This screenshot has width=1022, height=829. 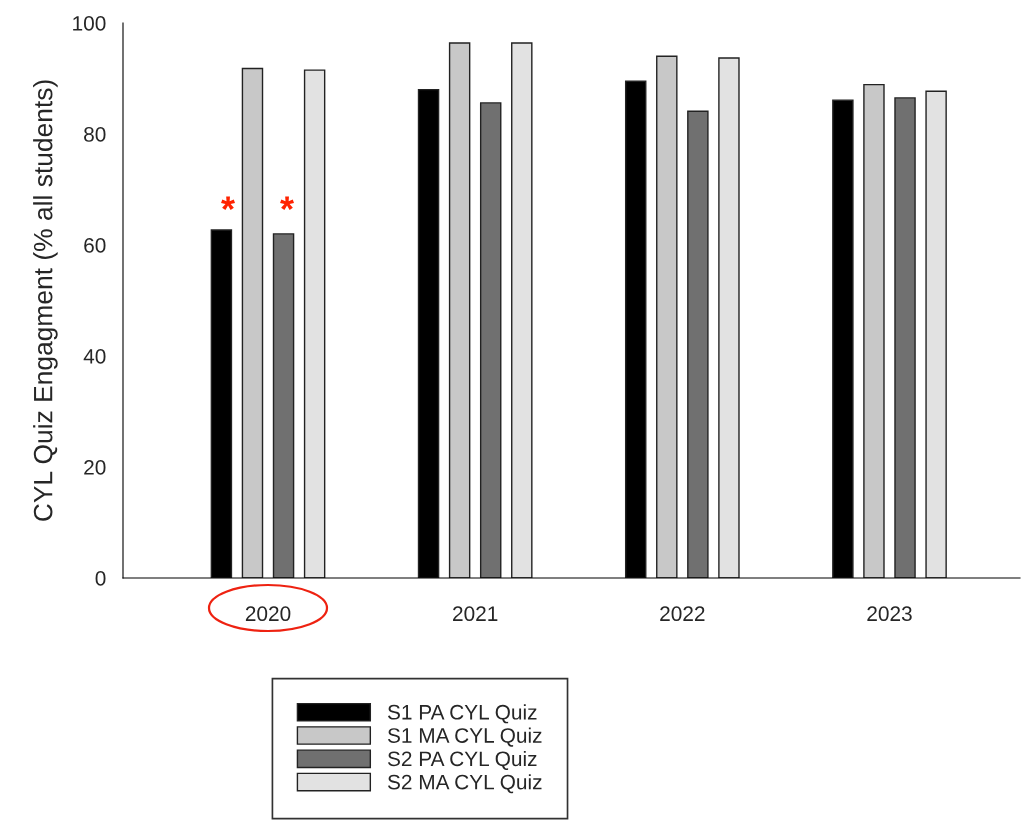 What do you see at coordinates (462, 760) in the screenshot?
I see `legend-label: S2 PA CYL Quiz` at bounding box center [462, 760].